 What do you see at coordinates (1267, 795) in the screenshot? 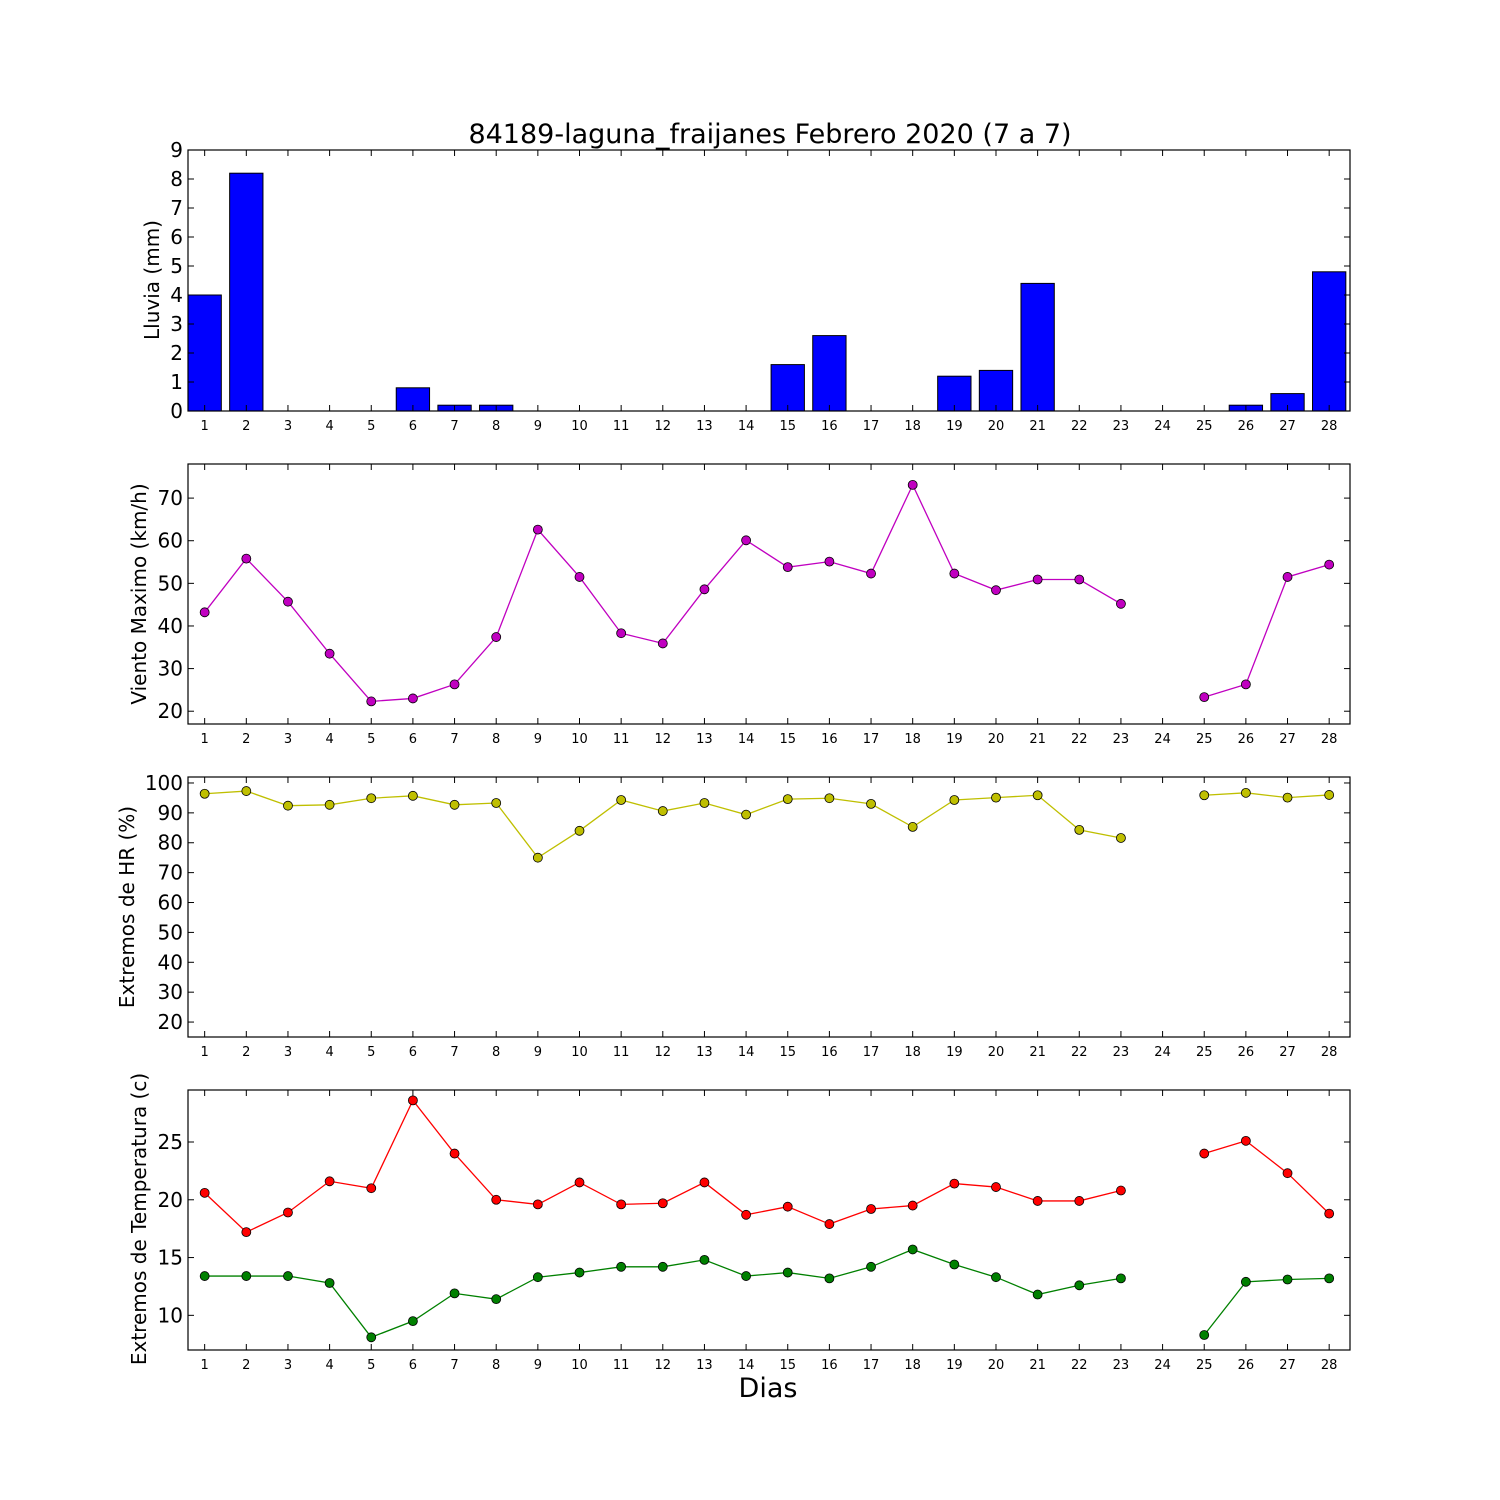
I see `humidity-series-1-line` at bounding box center [1267, 795].